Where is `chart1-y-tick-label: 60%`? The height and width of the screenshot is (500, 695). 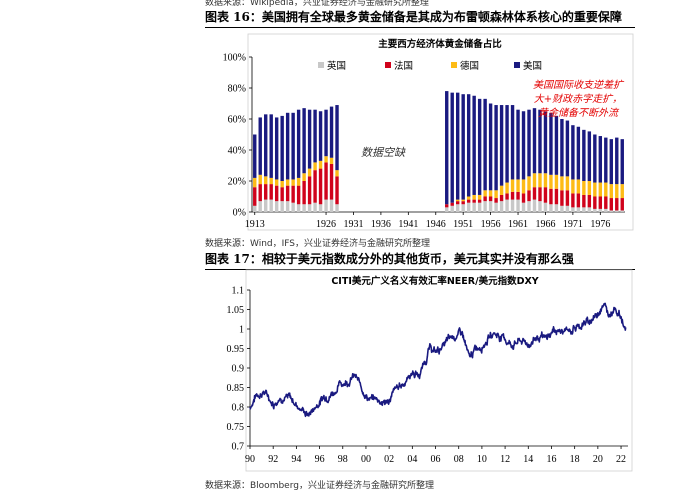
chart1-y-tick-label: 60% is located at coordinates (237, 120).